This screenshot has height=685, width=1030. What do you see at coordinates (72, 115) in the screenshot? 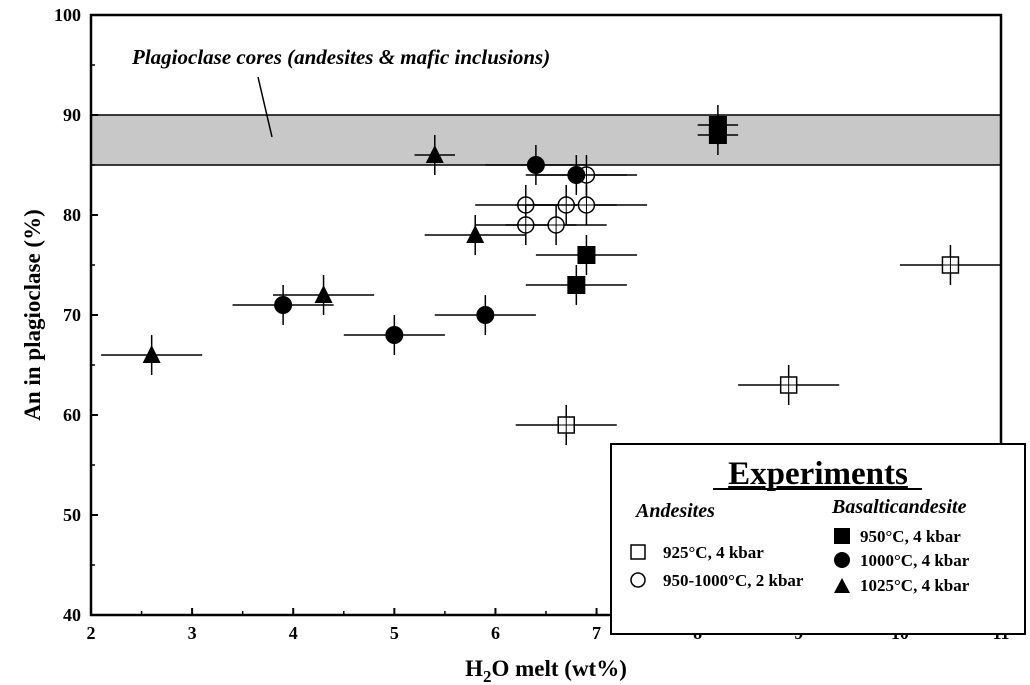
I see `y-tick-label: 90` at bounding box center [72, 115].